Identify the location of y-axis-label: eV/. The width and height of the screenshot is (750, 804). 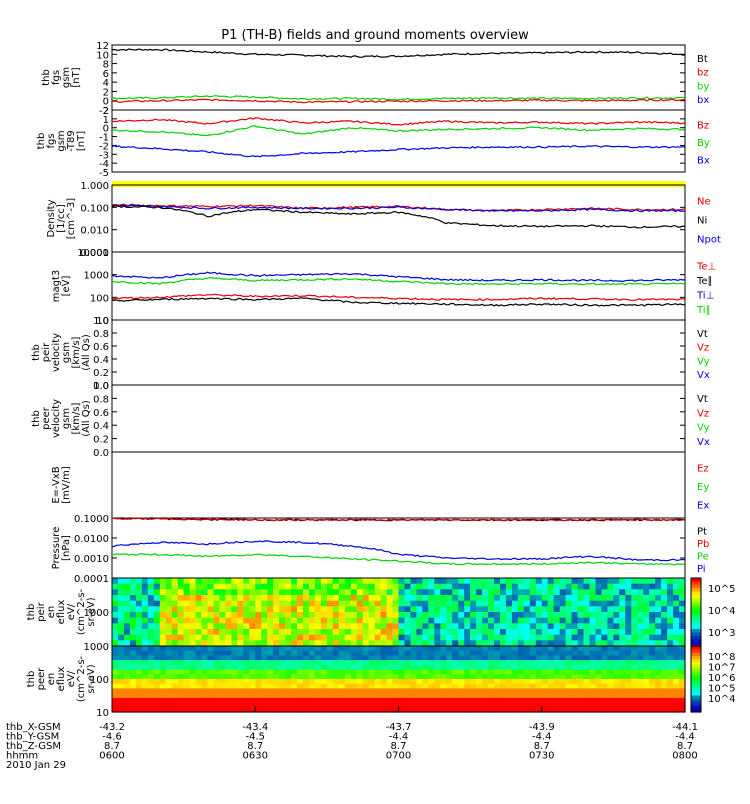
(71, 611).